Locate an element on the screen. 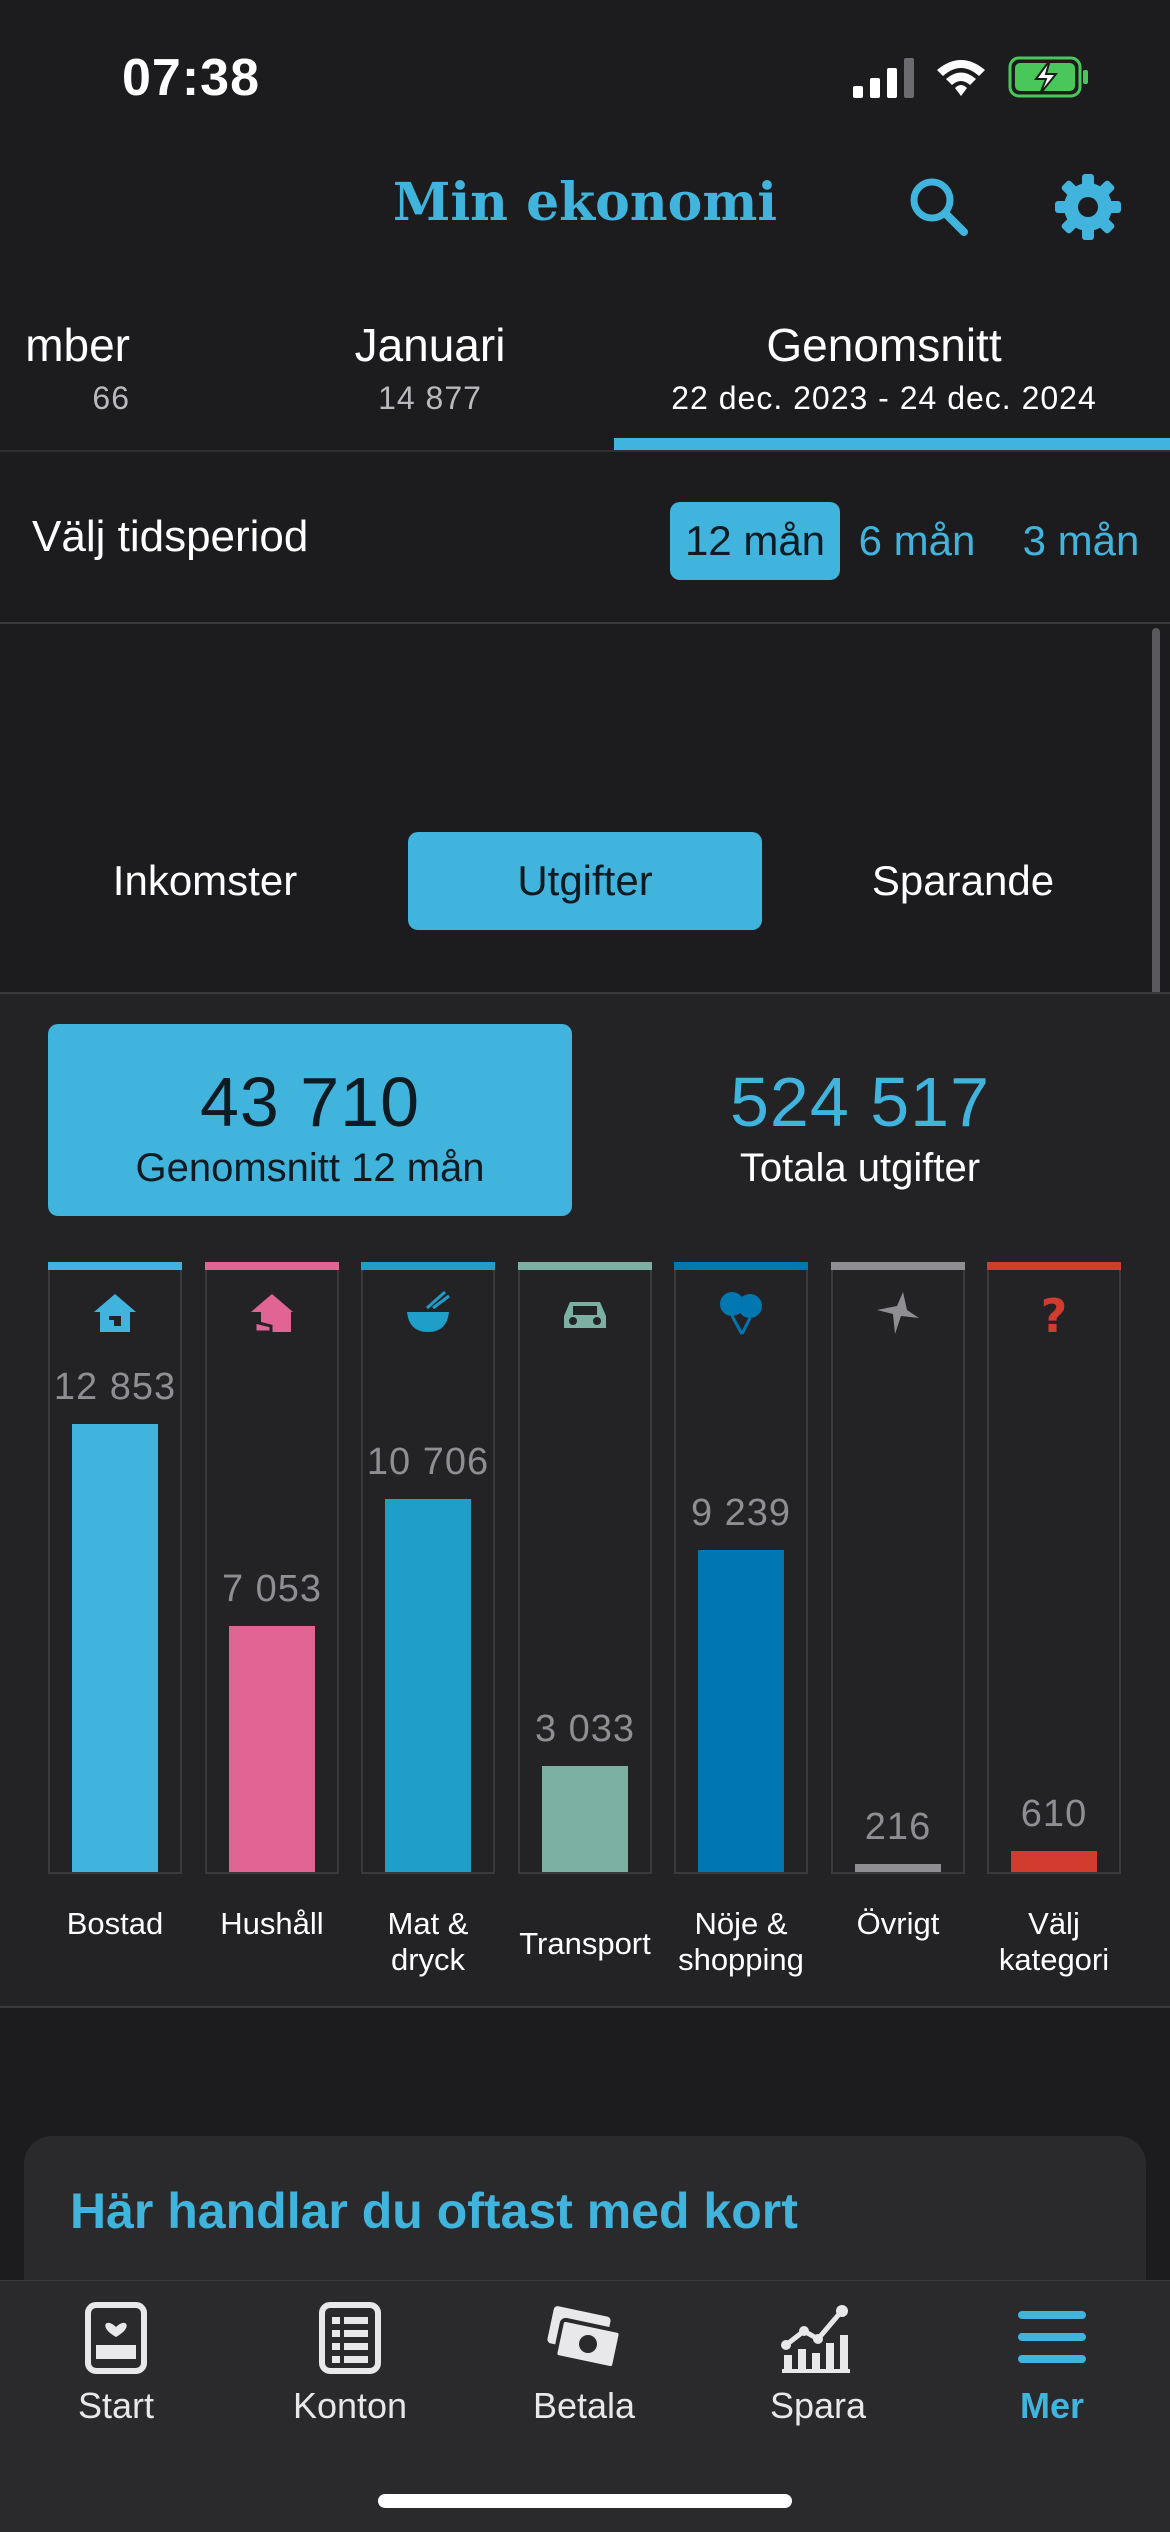 The height and width of the screenshot is (2532, 1170). segment-utgifter: Utgifter is located at coordinates (585, 881).